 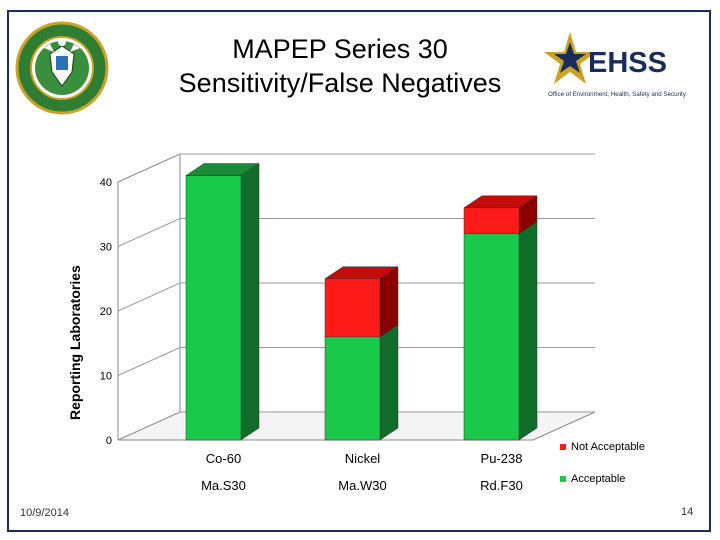 I want to click on y-tick-label: 30, so click(x=106, y=248).